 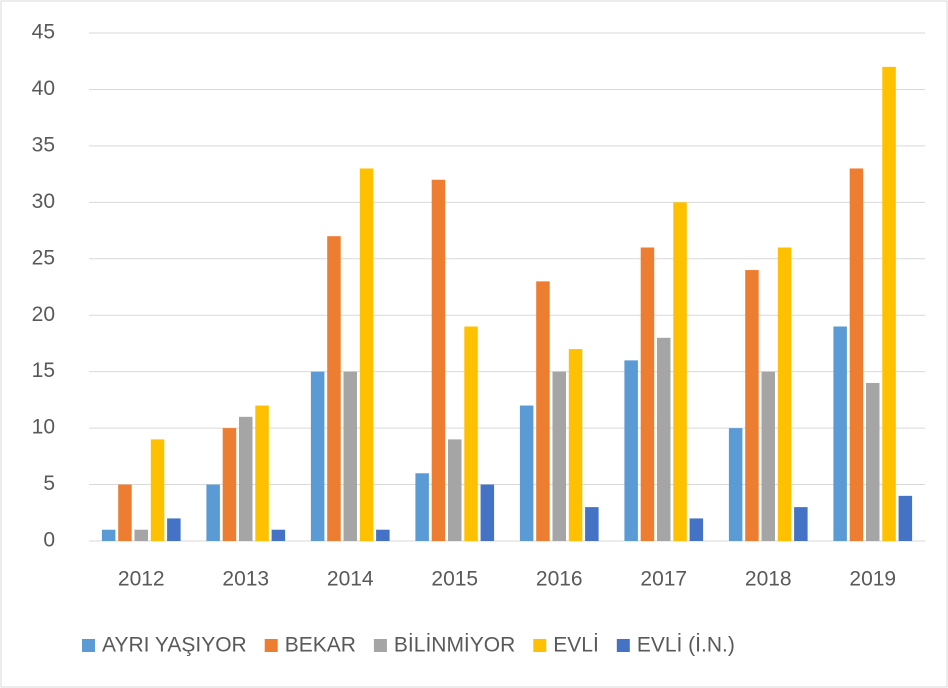 What do you see at coordinates (872, 579) in the screenshot?
I see `x-tick-label: 2019` at bounding box center [872, 579].